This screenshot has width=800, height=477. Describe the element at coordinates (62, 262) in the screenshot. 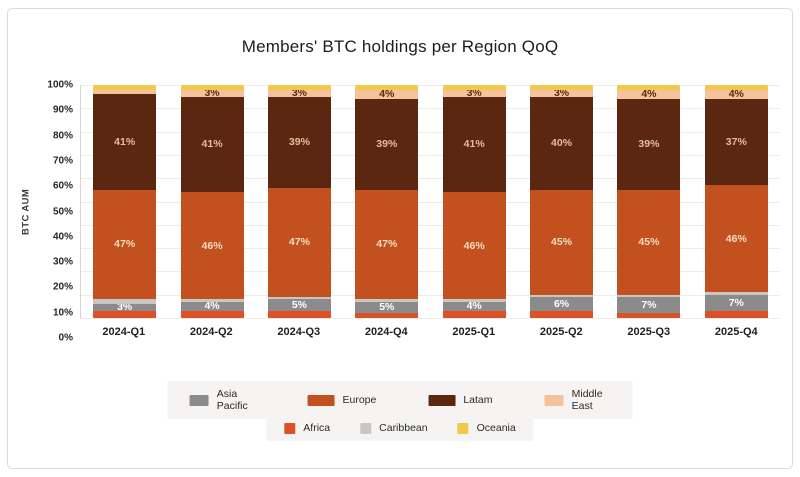

I see `y-tick-label: 30%` at that location.